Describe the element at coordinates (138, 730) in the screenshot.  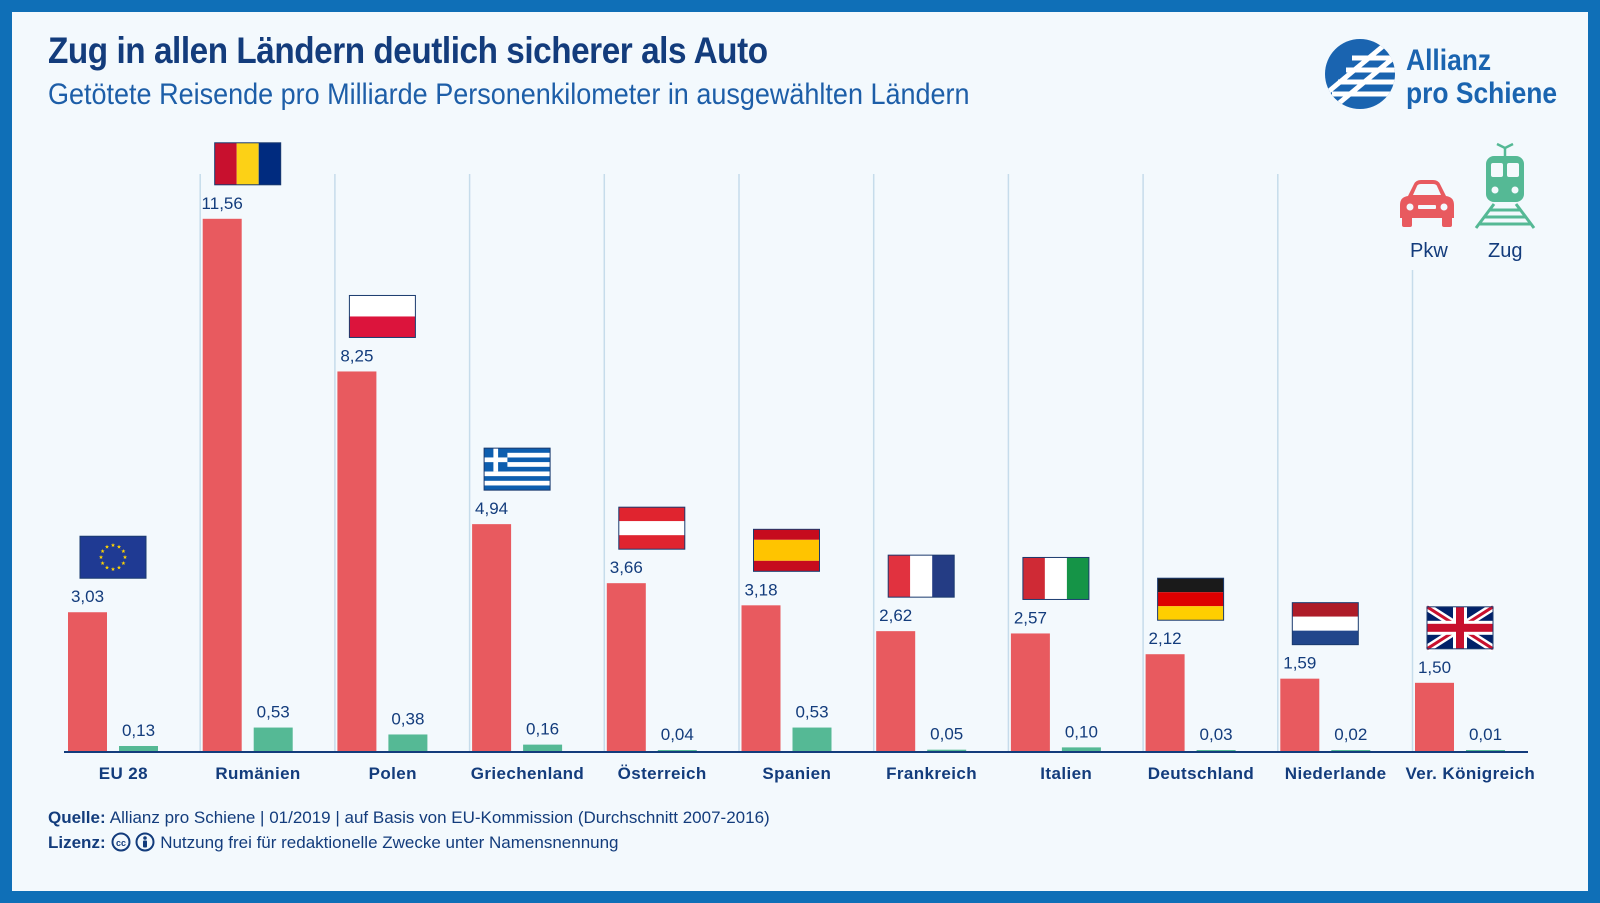
I see `data-label-zug: 0,13` at that location.